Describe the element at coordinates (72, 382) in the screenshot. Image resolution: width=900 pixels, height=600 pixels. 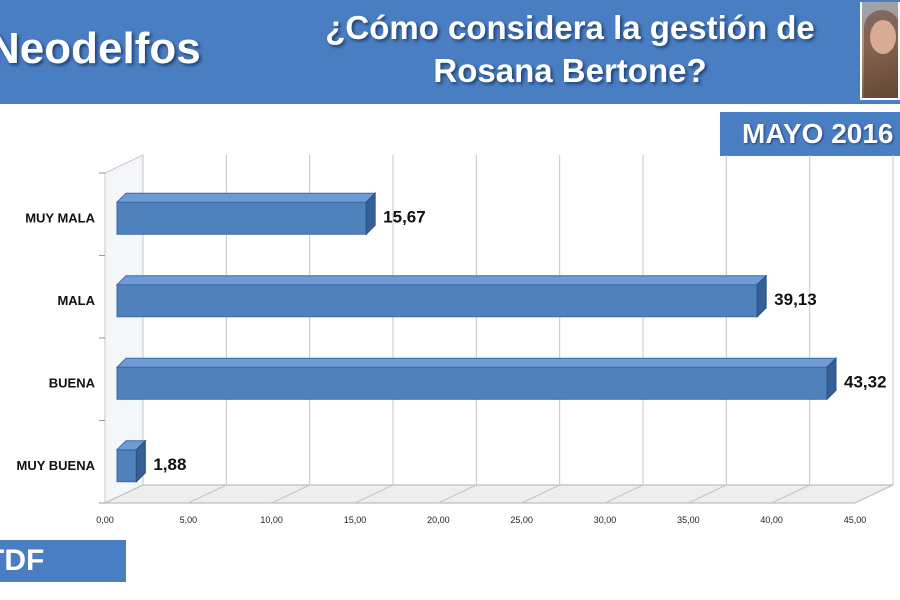
I see `category-label: BUENA` at that location.